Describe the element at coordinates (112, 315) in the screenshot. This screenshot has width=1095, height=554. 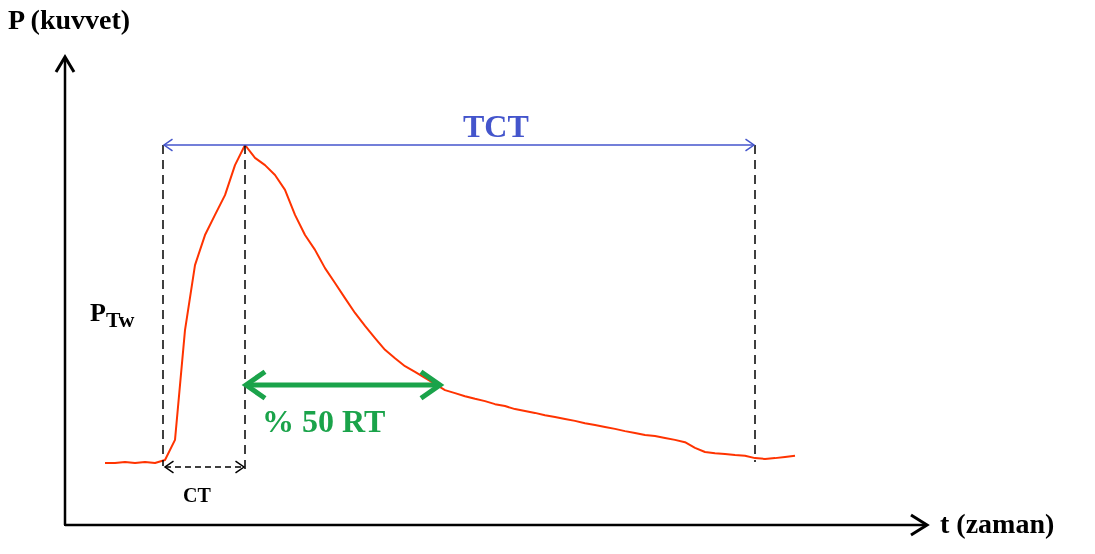
I see `annotation: P$_{Tw}$` at that location.